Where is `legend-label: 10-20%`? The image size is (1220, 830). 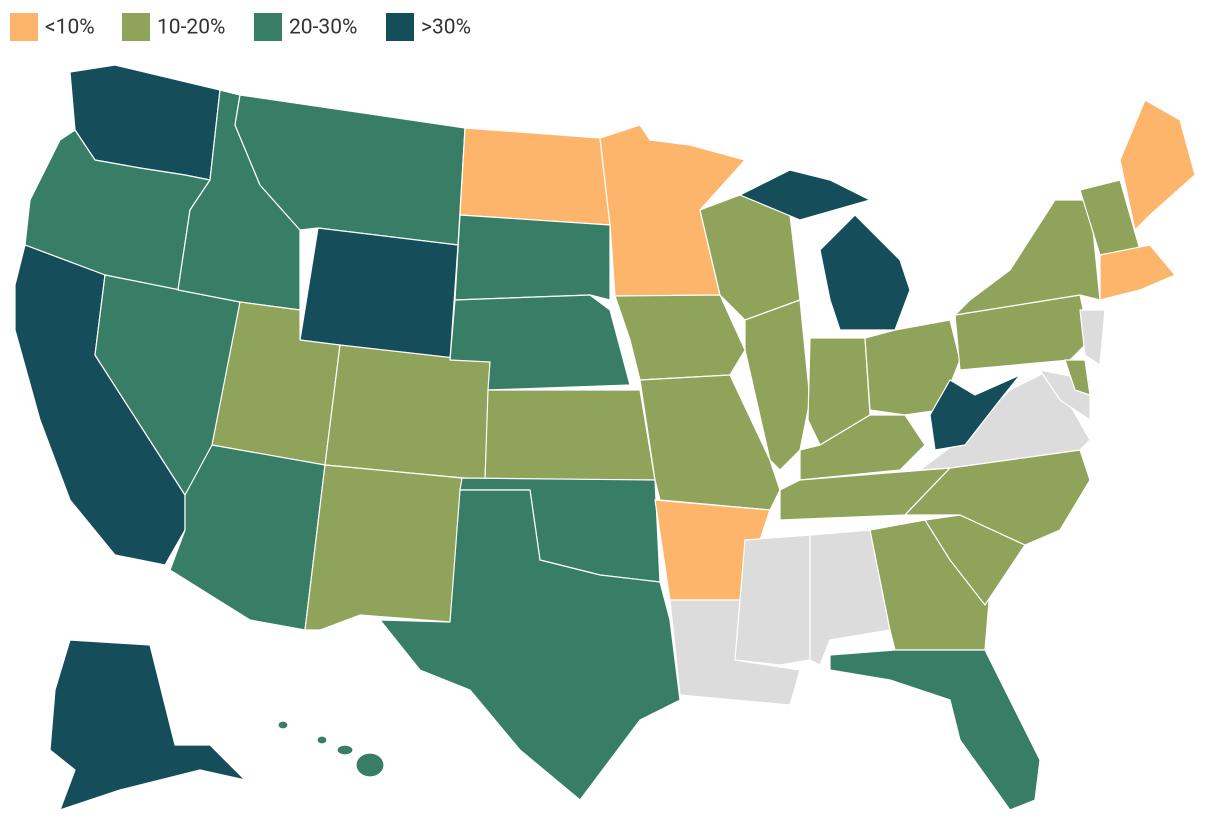
legend-label: 10-20% is located at coordinates (191, 28).